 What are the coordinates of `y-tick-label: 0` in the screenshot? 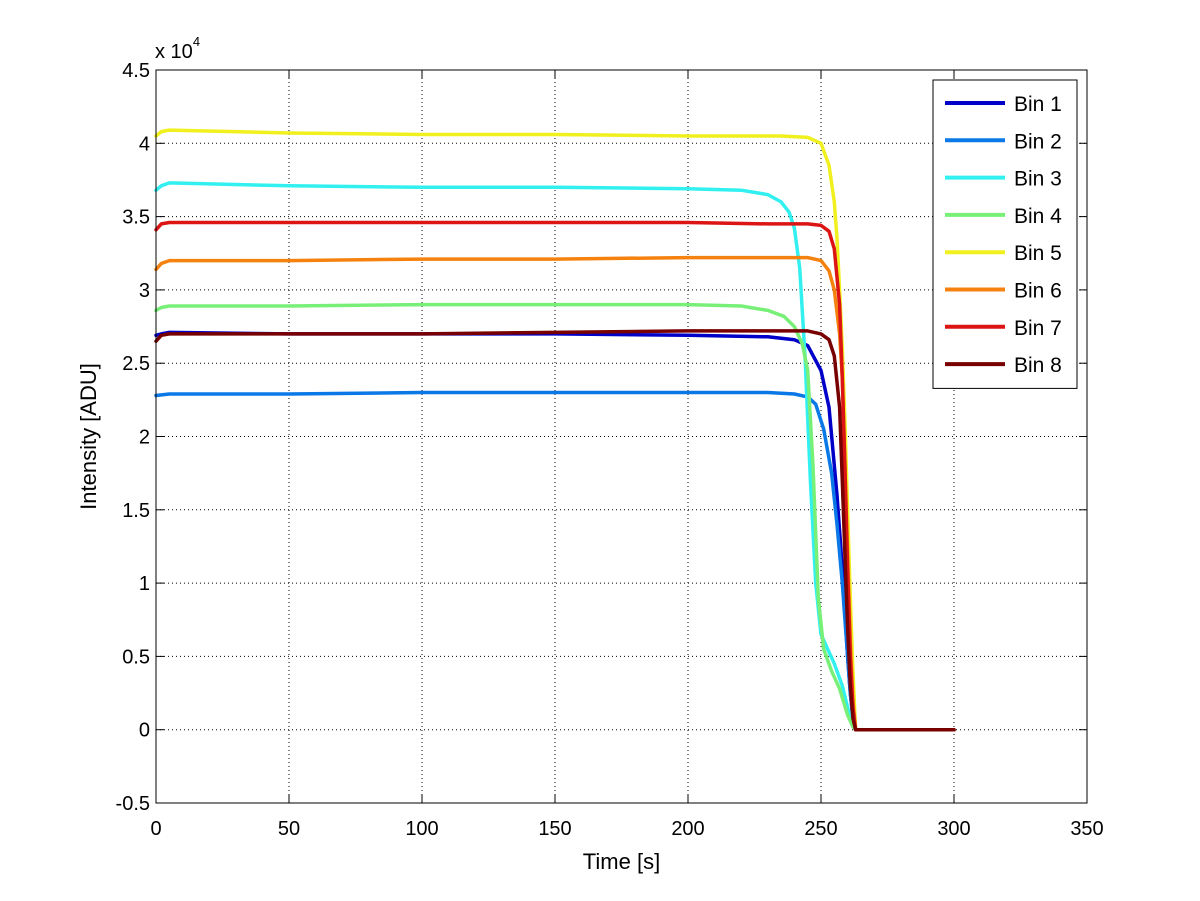 It's located at (144, 731).